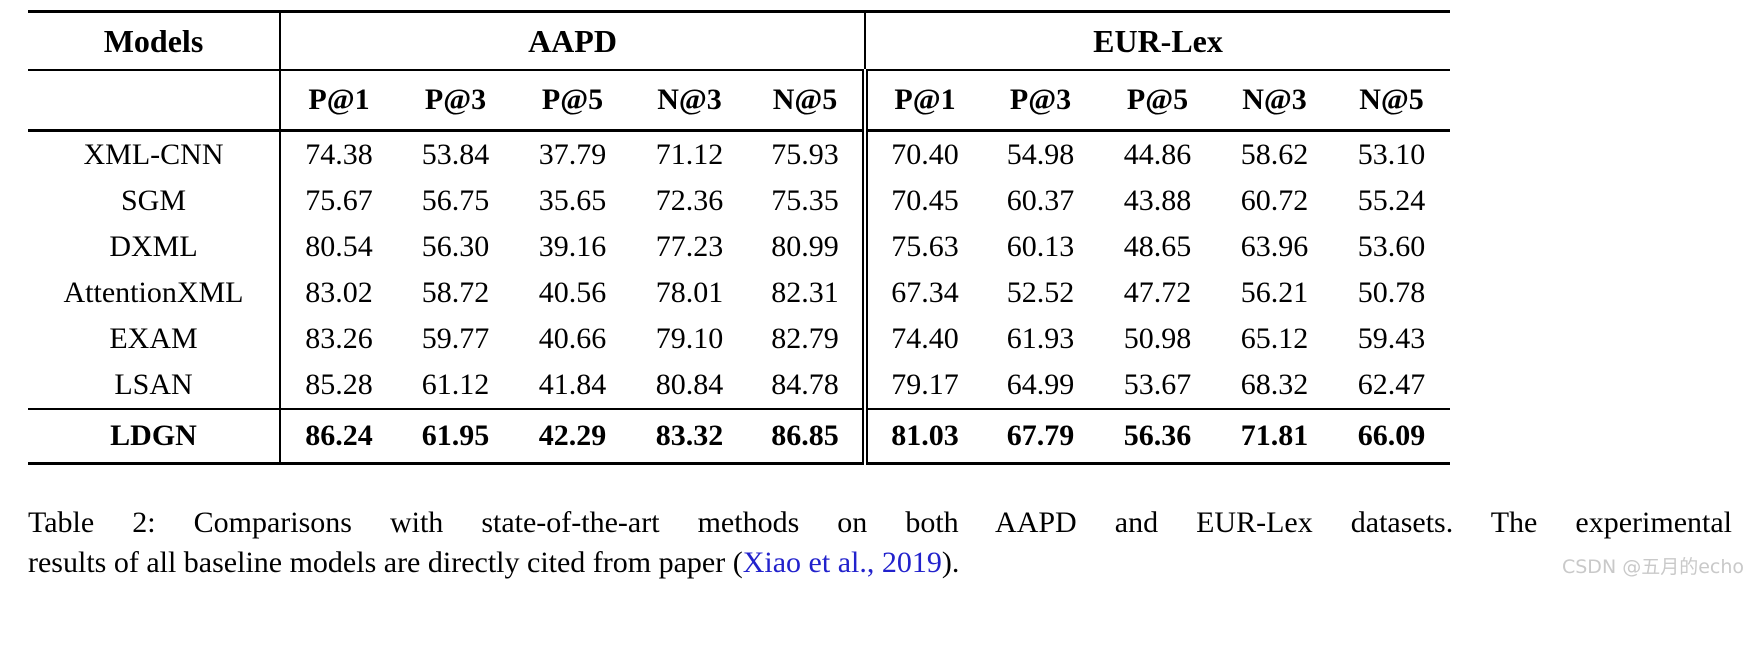  I want to click on metric-value-aapd: 56.30, so click(455, 246).